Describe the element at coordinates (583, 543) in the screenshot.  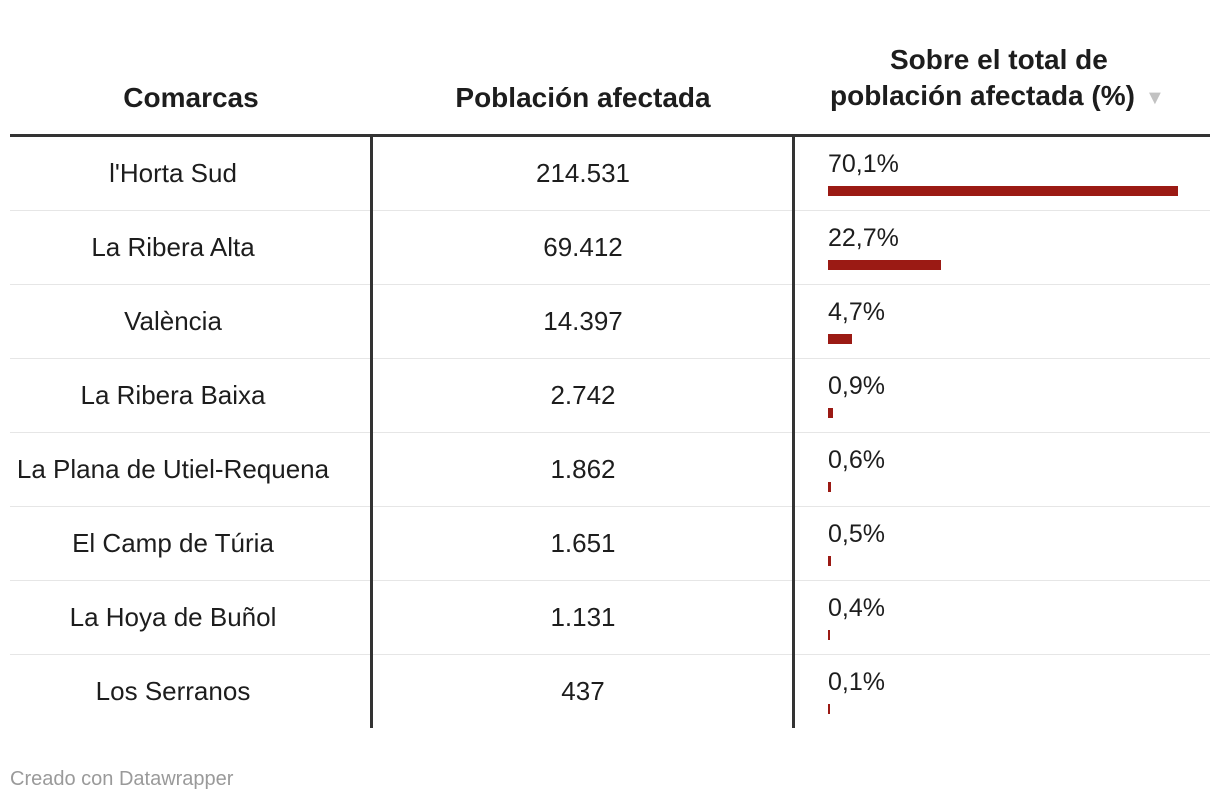
I see `cell-poblacion: 1.651` at that location.